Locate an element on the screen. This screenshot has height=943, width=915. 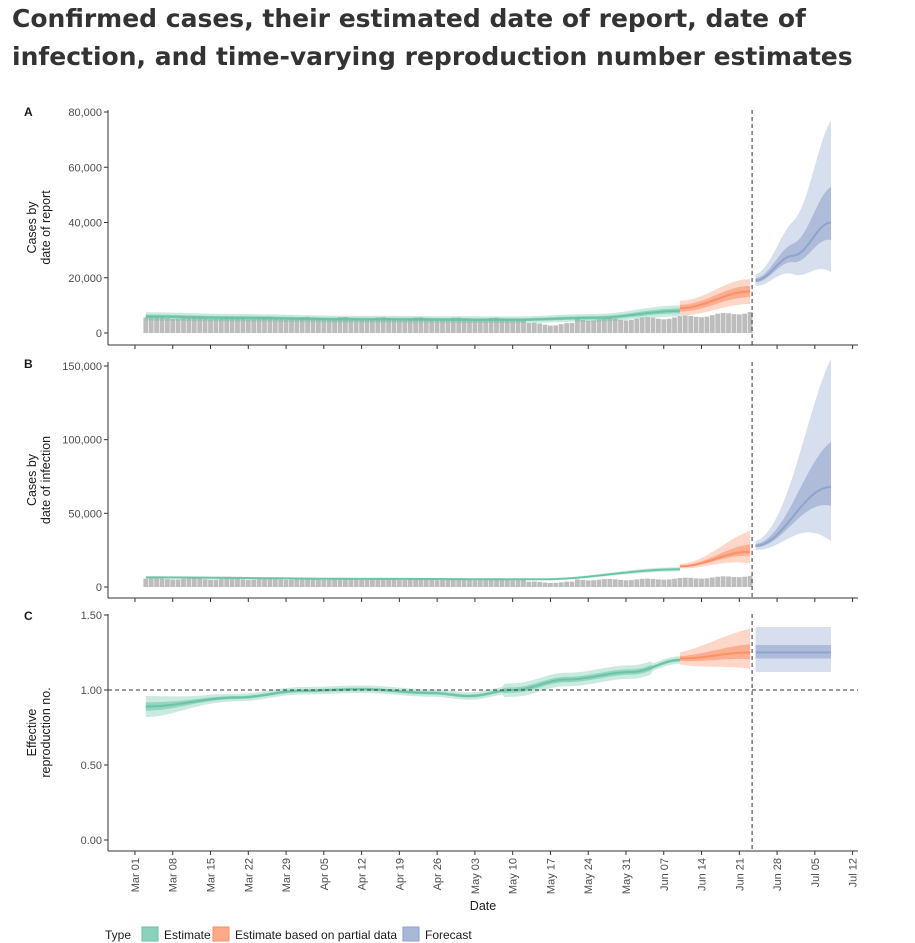
y-tick-label: 50,000 is located at coordinates (85, 514).